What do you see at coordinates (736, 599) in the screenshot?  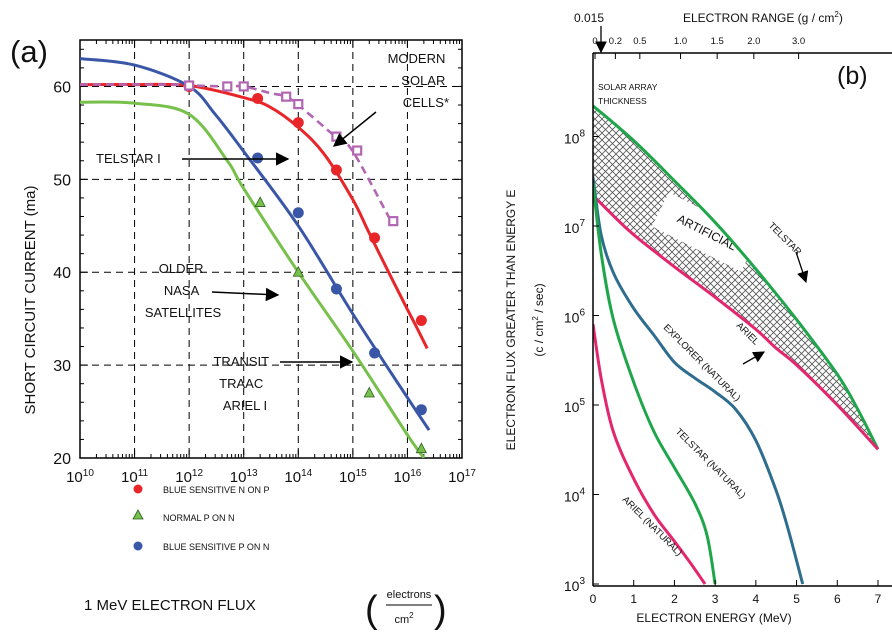 I see `chart-b-x-tick-labels: 0 1 2 3 4 5 6 7` at bounding box center [736, 599].